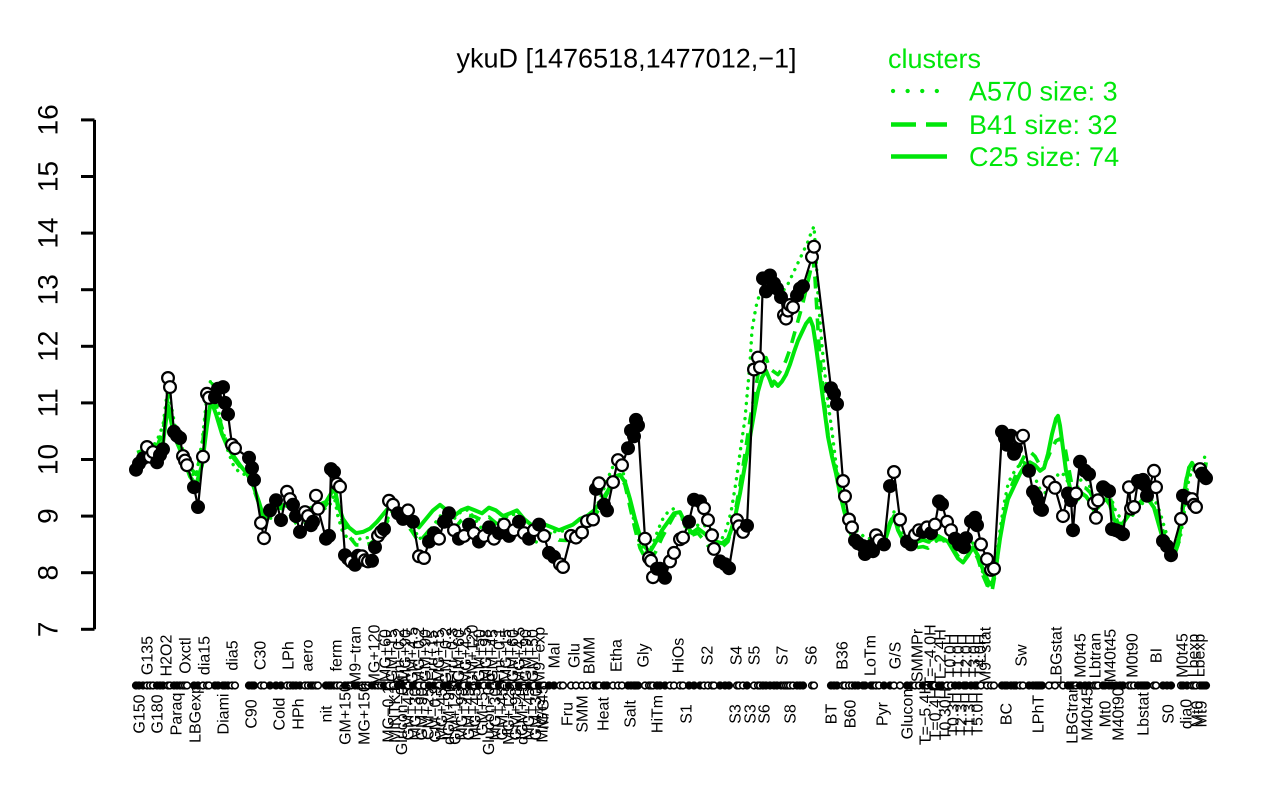 Image resolution: width=1280 pixels, height=800 pixels. I want to click on svg-text: BI, so click(1157, 655).